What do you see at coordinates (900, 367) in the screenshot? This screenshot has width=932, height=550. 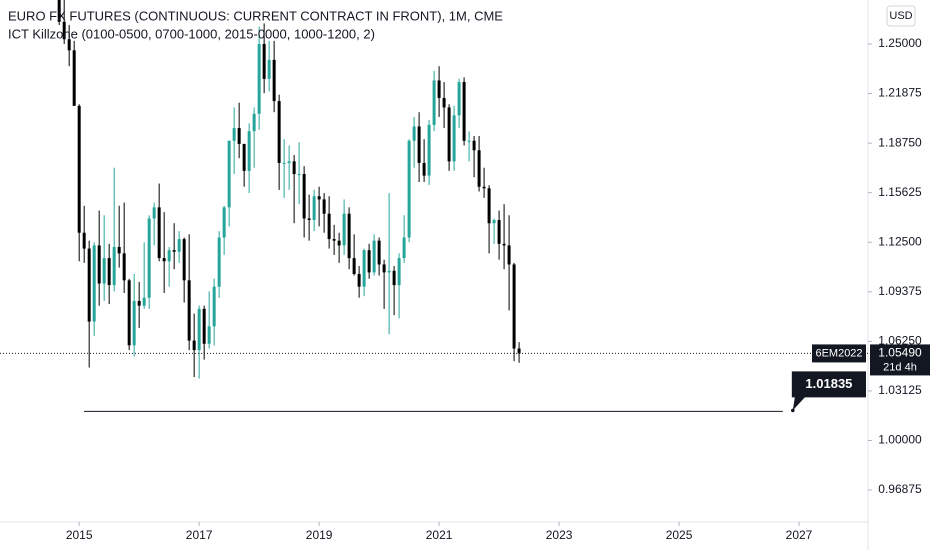 I see `countdown-label: 21d 4h` at bounding box center [900, 367].